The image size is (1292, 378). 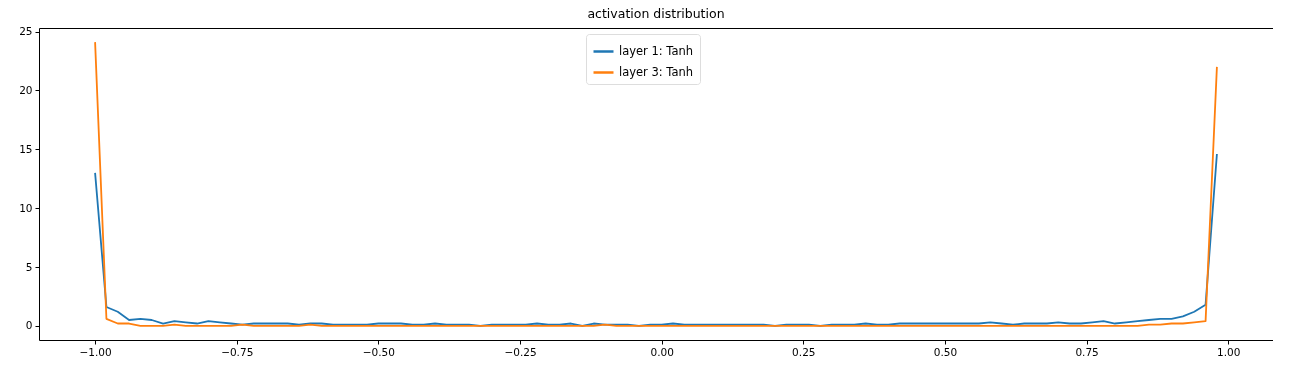 What do you see at coordinates (29, 325) in the screenshot?
I see `y-tick-label: 0` at bounding box center [29, 325].